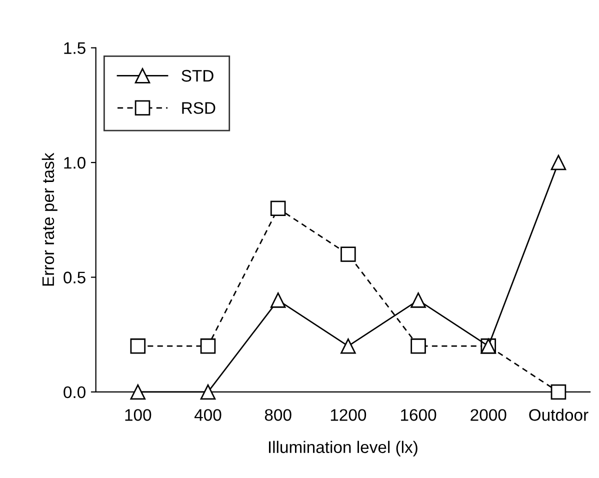 This screenshot has width=599, height=478. What do you see at coordinates (75, 392) in the screenshot?
I see `y-tick-label: 0.0` at bounding box center [75, 392].